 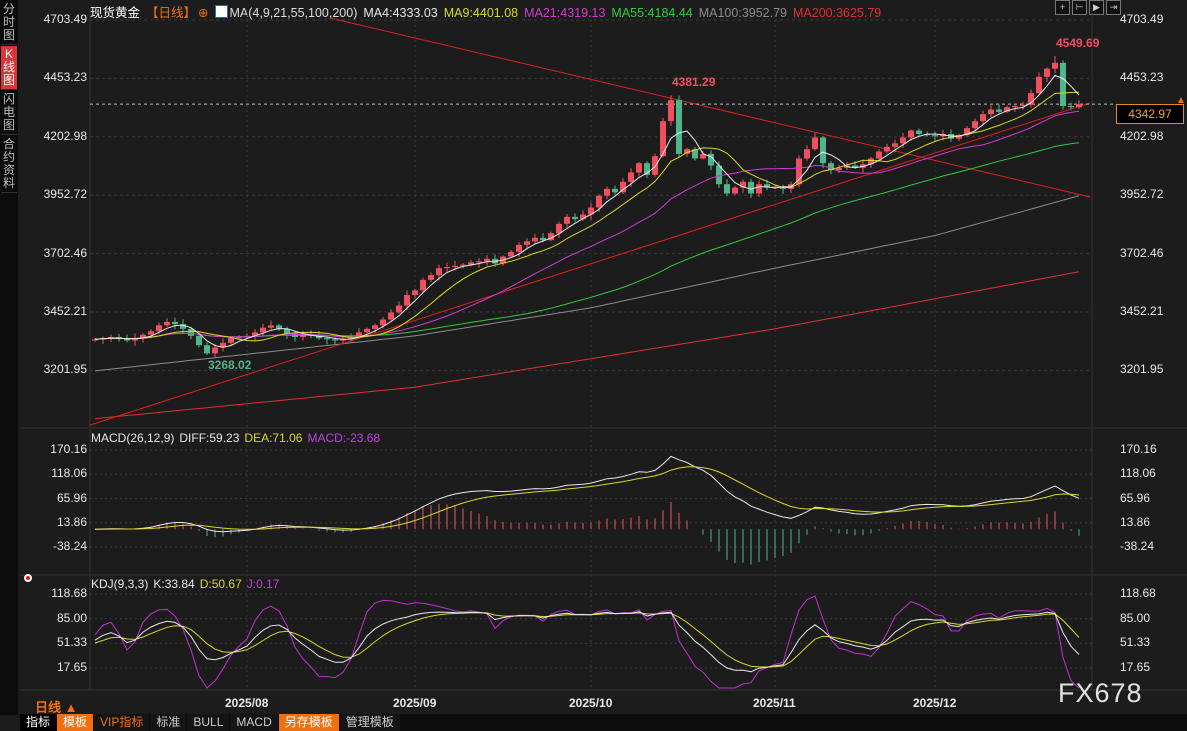 What do you see at coordinates (1113, 7) in the screenshot?
I see `exit-icon: ⇥` at bounding box center [1113, 7].